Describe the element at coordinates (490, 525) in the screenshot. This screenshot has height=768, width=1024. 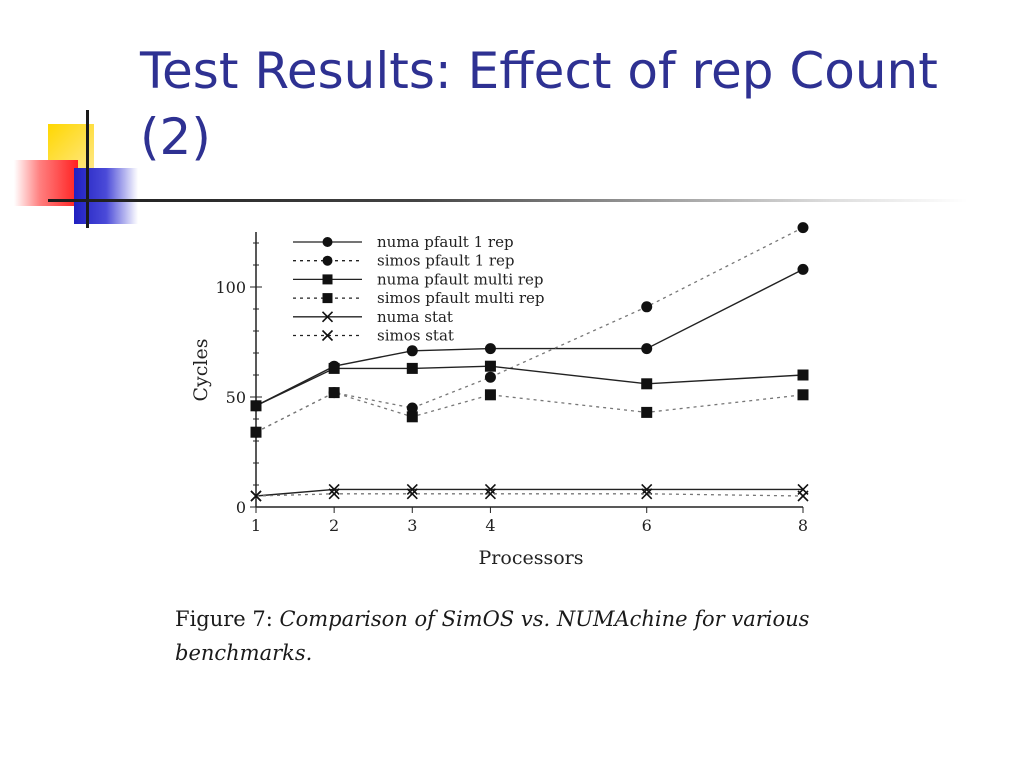
I see `x-tick-label: 4` at that location.